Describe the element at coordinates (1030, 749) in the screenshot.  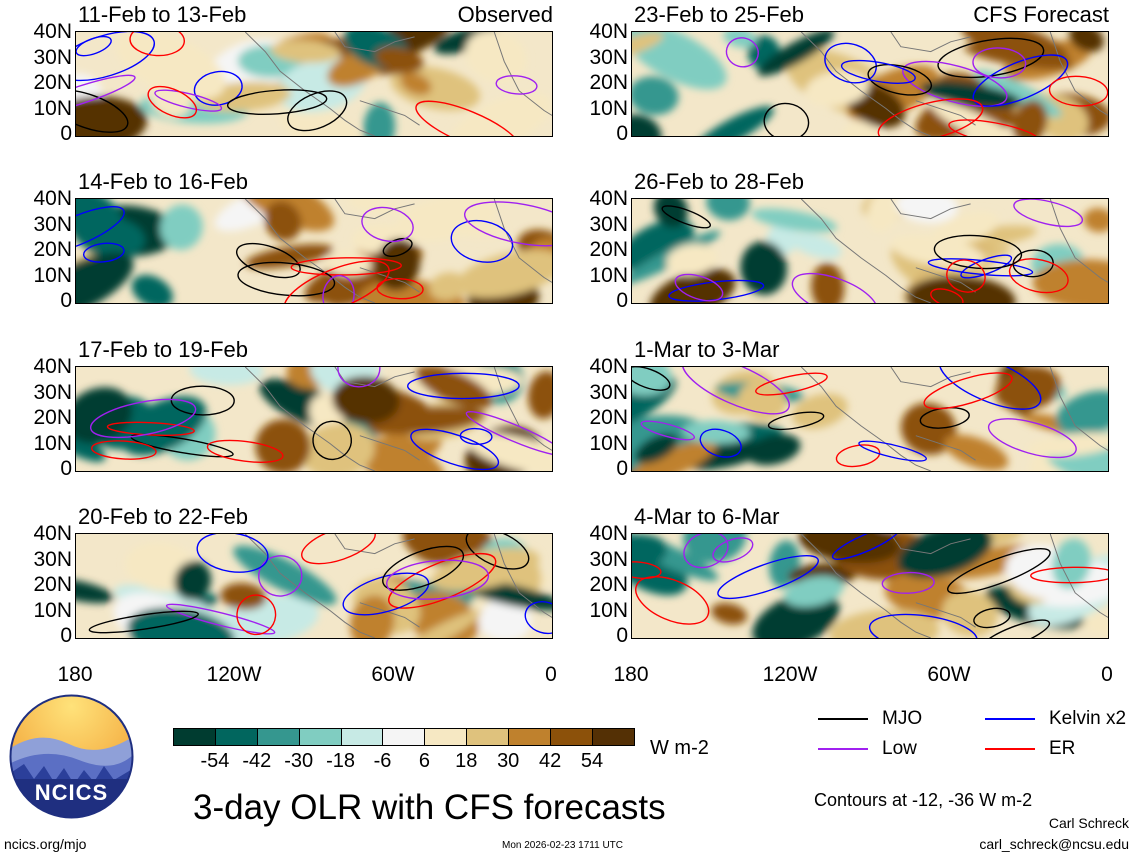
I see `legend-er: ER` at that location.